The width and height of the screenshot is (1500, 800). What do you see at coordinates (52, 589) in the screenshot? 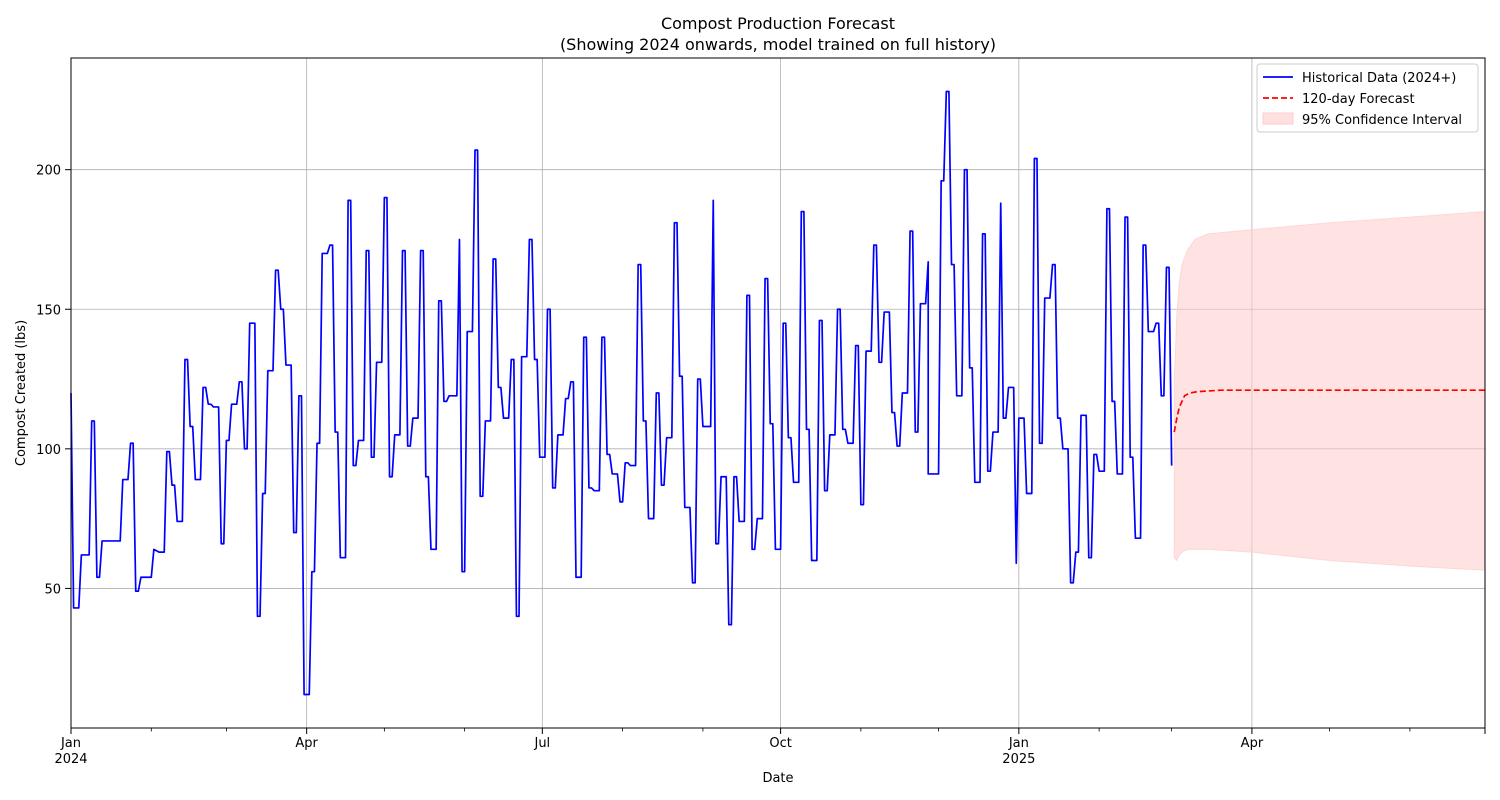
I see `y-tick-label: 50` at bounding box center [52, 589].